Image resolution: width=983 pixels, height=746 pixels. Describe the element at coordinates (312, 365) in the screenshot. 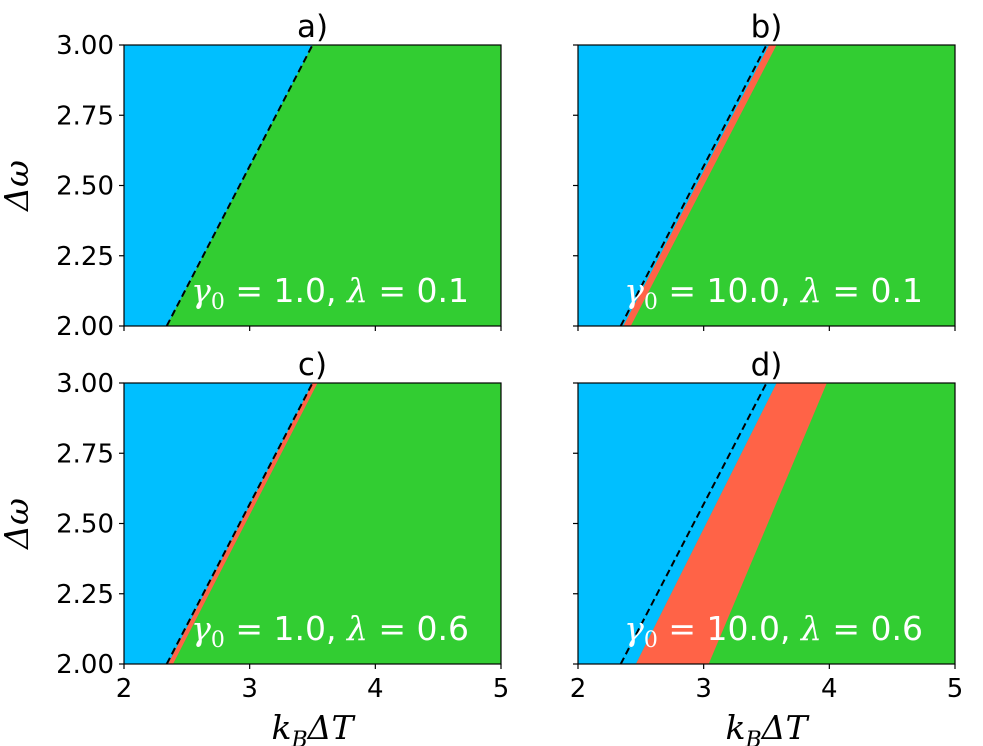

I see `panel-title: c)` at that location.